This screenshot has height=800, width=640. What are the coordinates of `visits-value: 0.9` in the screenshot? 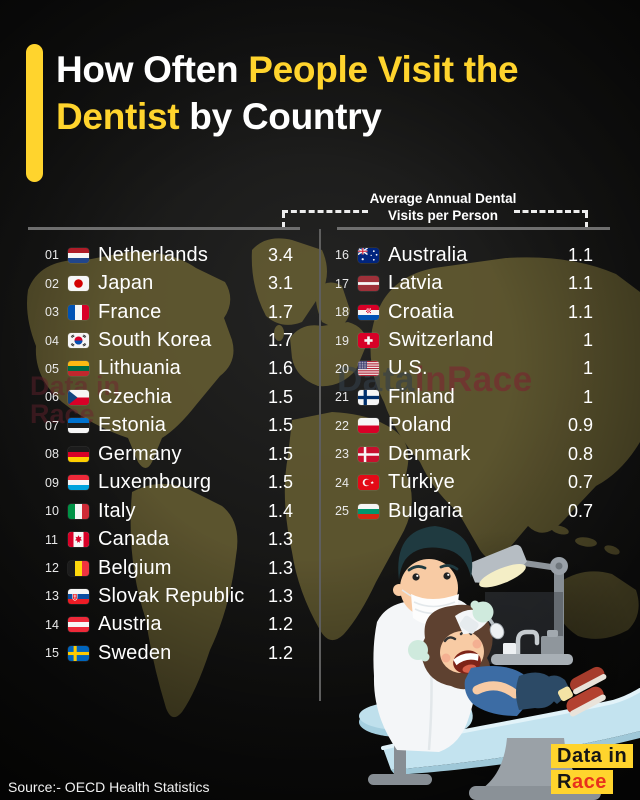 It's located at (580, 425).